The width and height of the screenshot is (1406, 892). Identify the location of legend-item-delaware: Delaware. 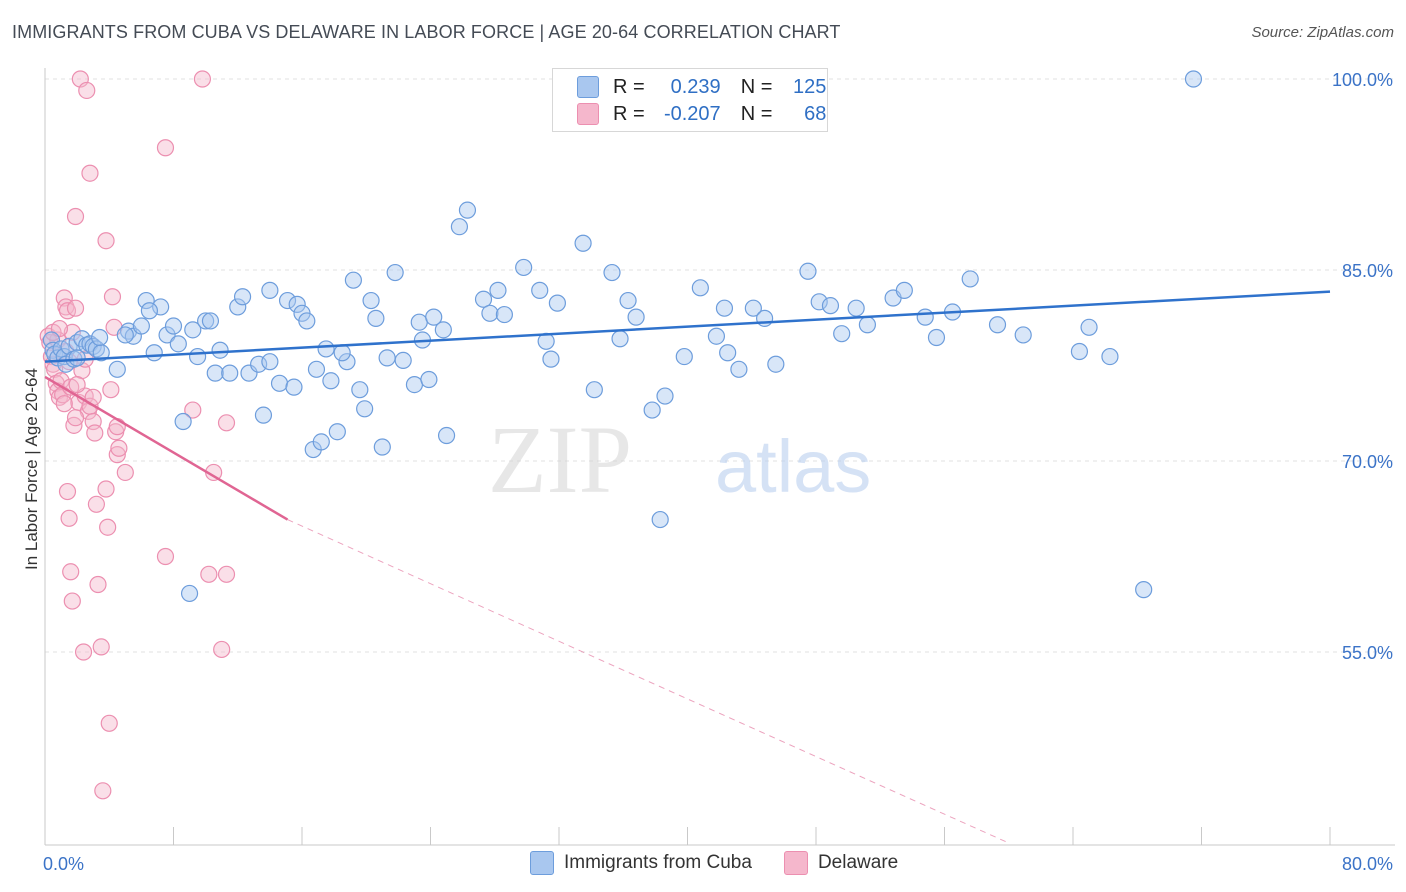
(841, 863).